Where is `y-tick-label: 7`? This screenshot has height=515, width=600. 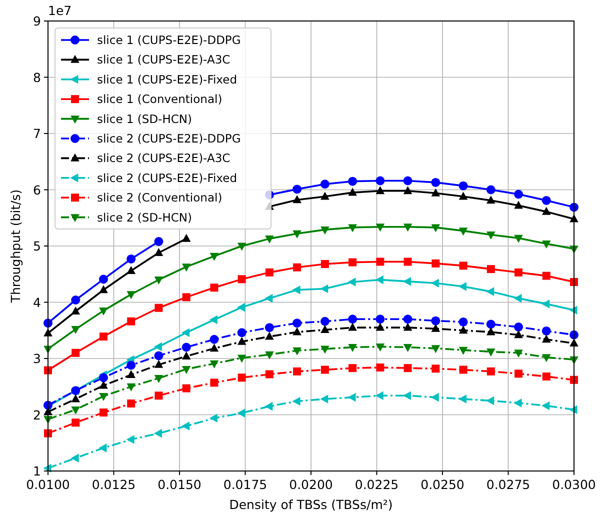
y-tick-label: 7 is located at coordinates (37, 133).